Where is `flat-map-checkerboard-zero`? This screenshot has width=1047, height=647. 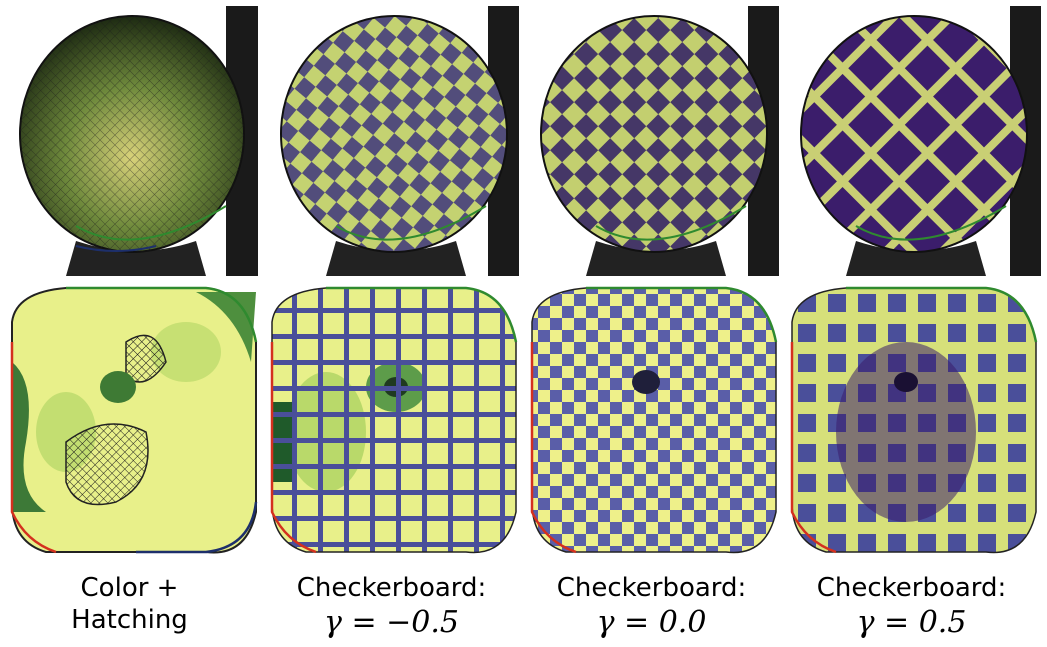 flat-map-checkerboard-zero is located at coordinates (652, 424).